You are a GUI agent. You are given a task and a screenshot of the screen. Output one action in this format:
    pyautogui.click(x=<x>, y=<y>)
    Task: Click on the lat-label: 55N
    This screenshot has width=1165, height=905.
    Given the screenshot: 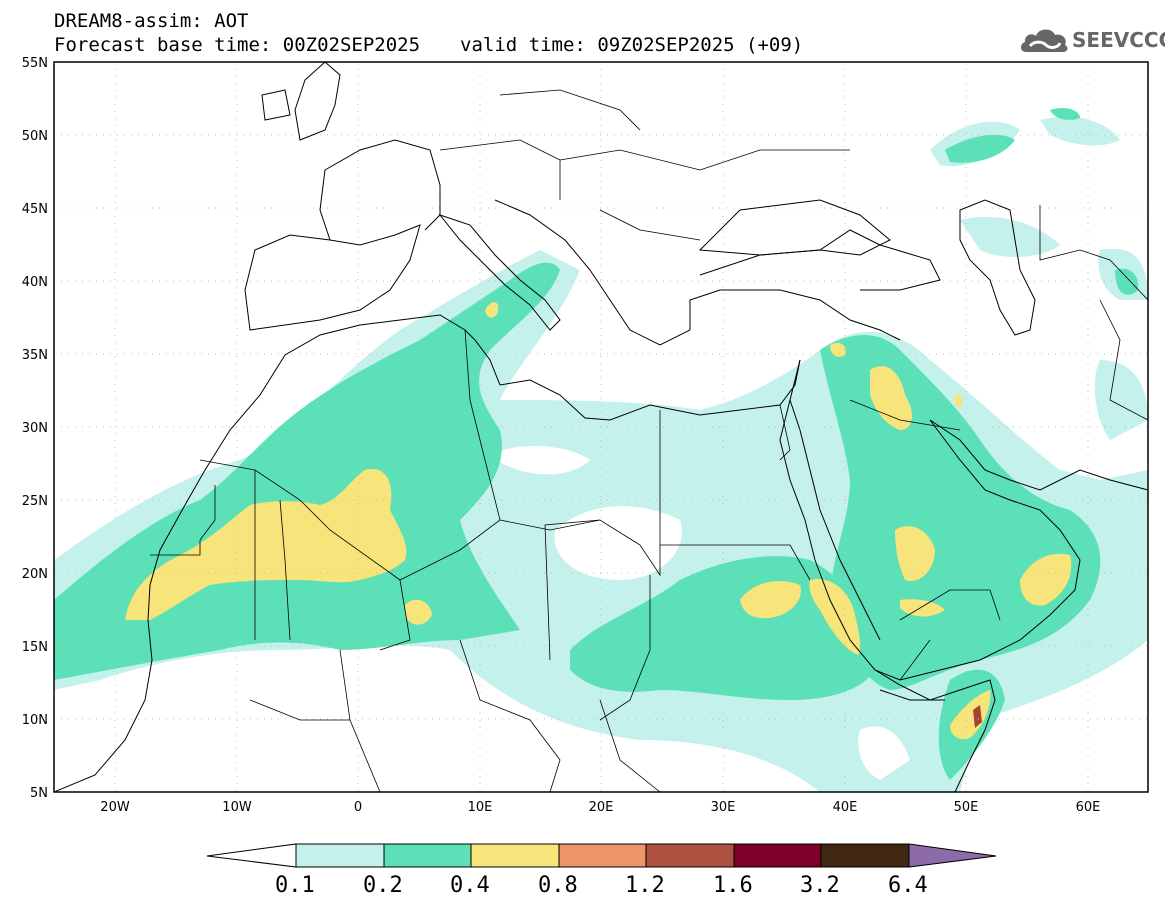 What is the action you would take?
    pyautogui.click(x=35, y=63)
    